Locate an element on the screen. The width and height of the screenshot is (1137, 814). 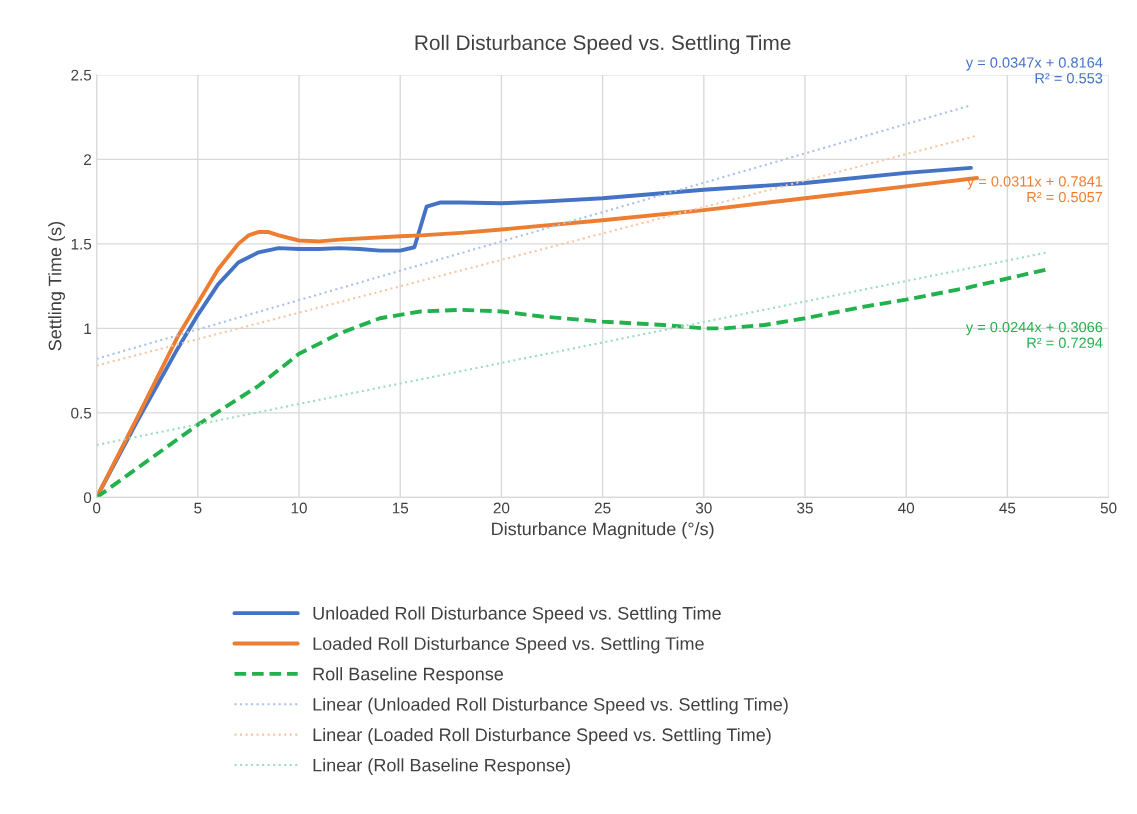
y-tick-label: 1.5 is located at coordinates (81, 244).